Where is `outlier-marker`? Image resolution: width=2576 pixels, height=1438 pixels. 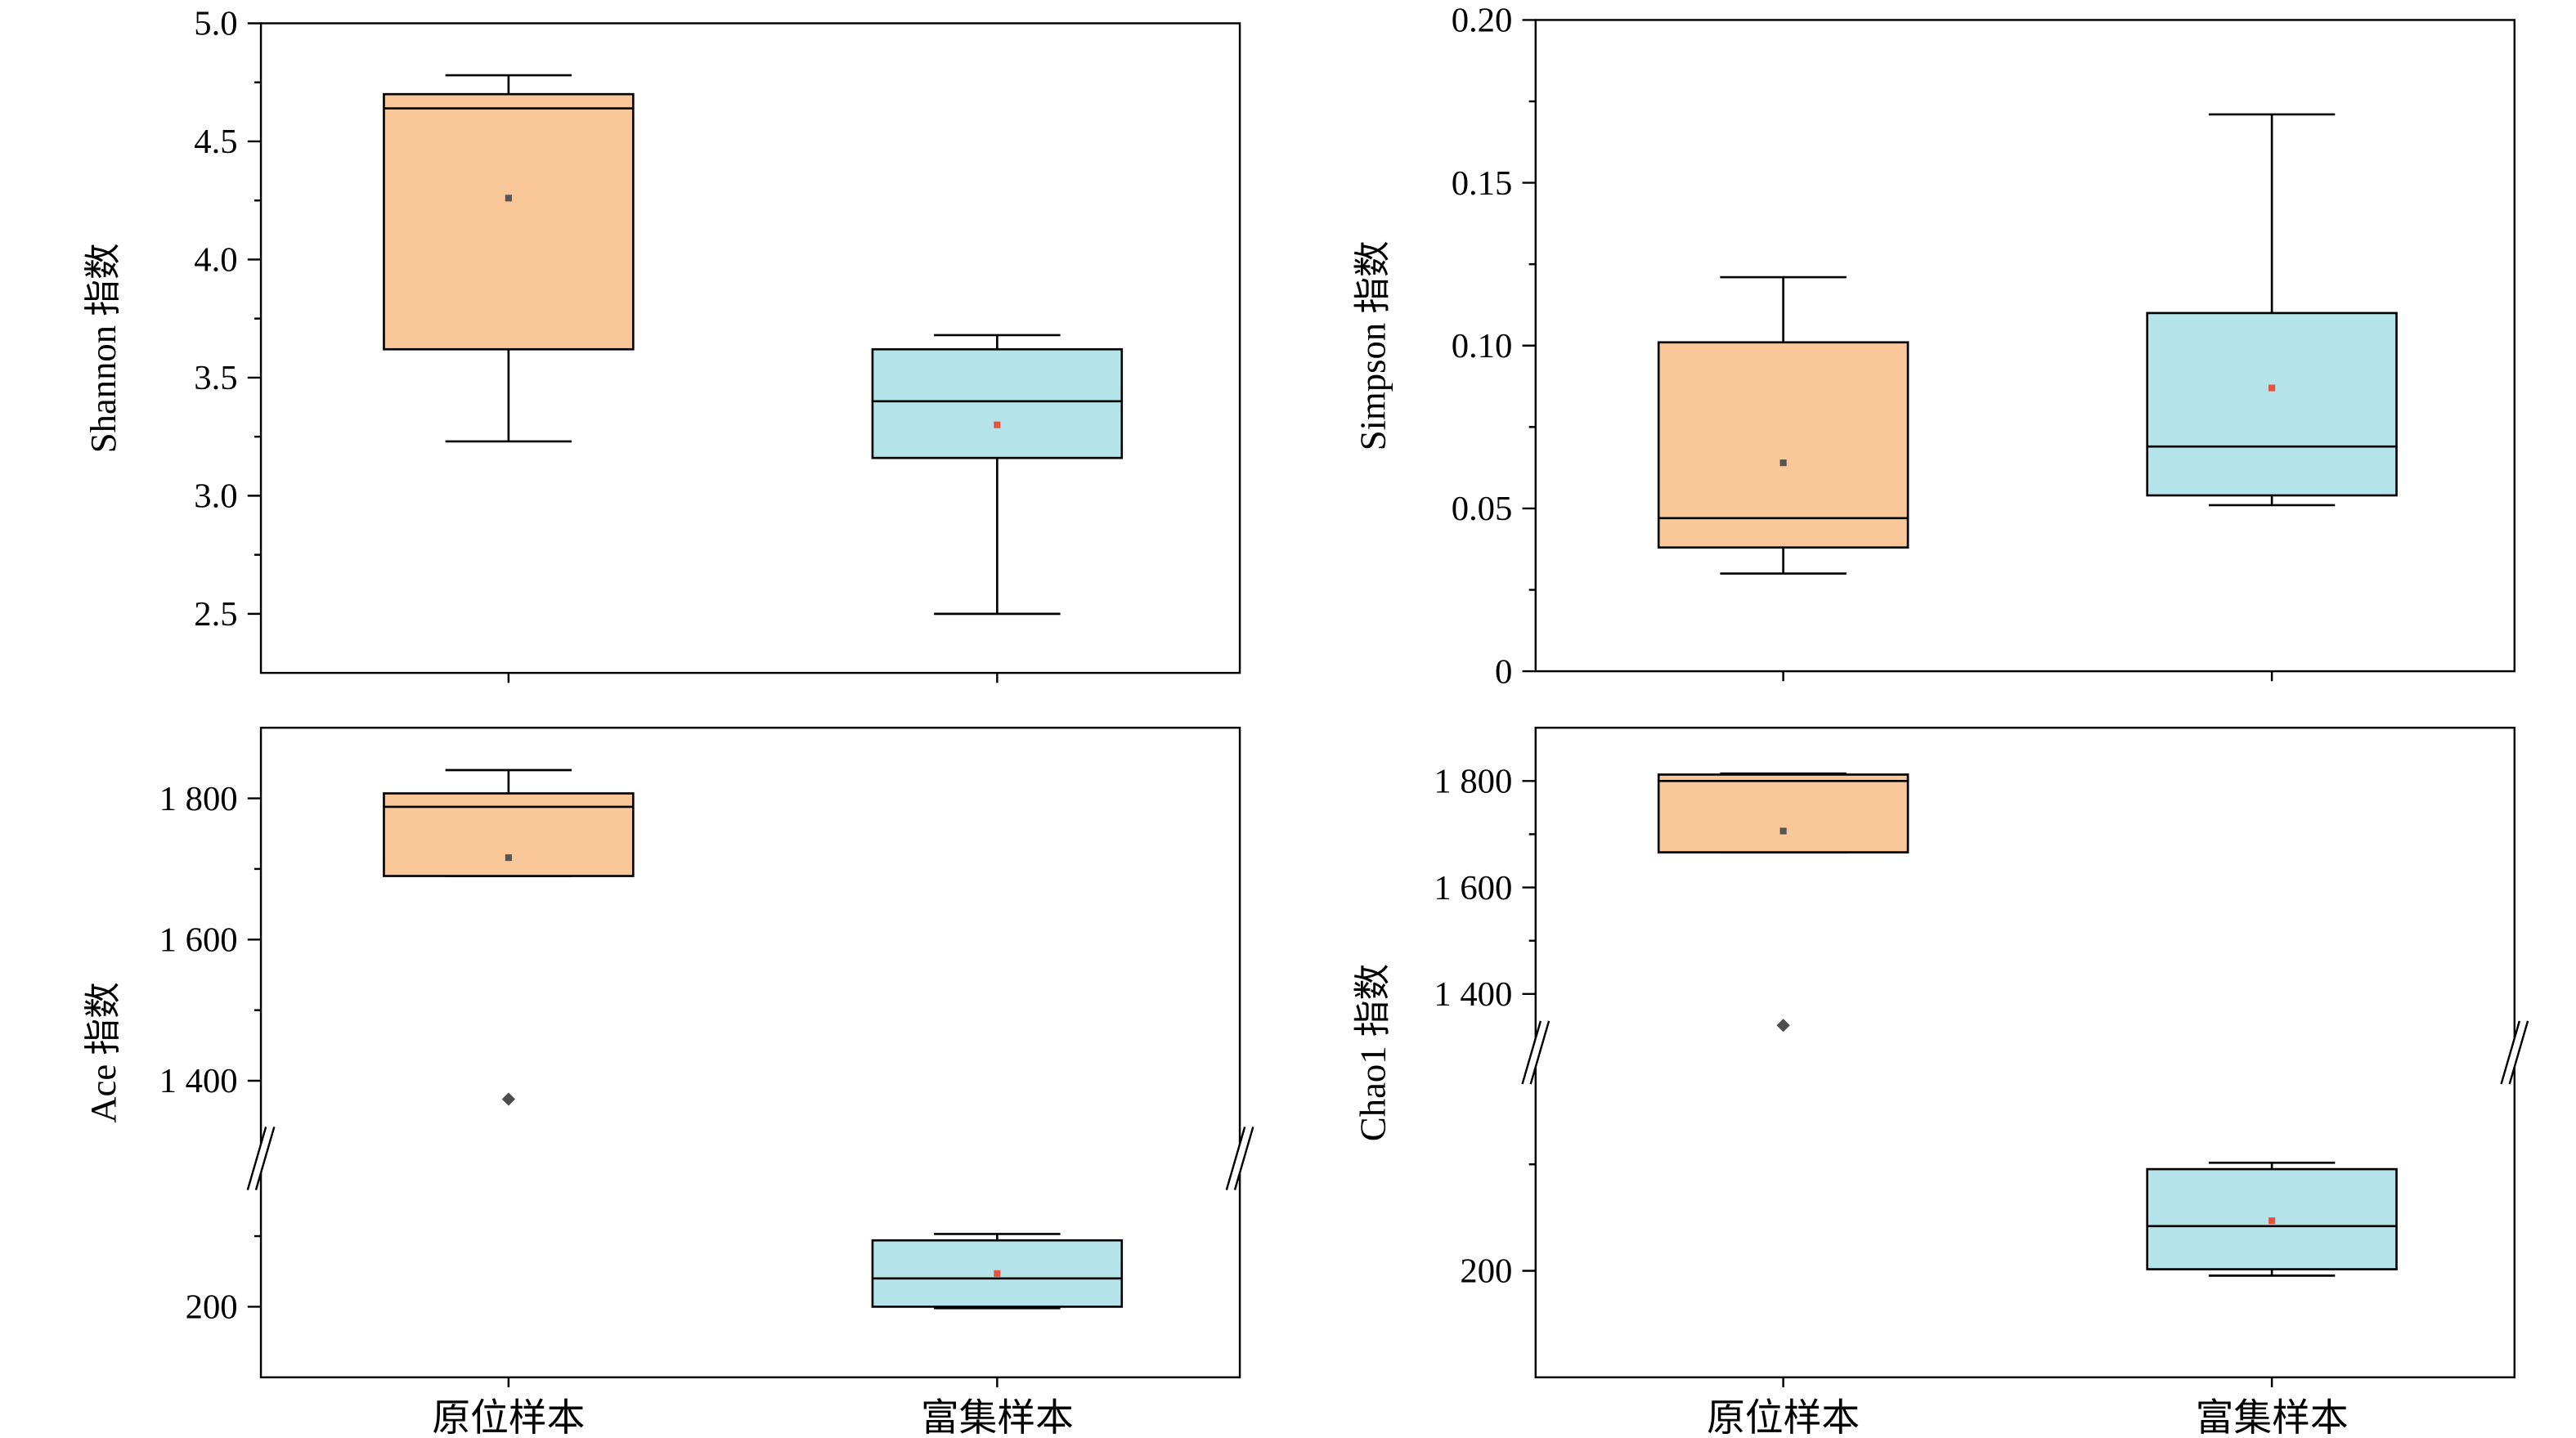 outlier-marker is located at coordinates (1783, 1026).